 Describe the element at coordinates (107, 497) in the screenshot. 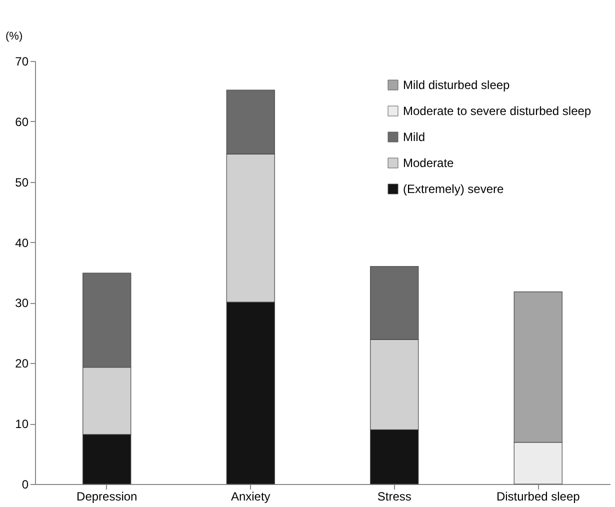

I see `x-tick-label: Depression` at that location.